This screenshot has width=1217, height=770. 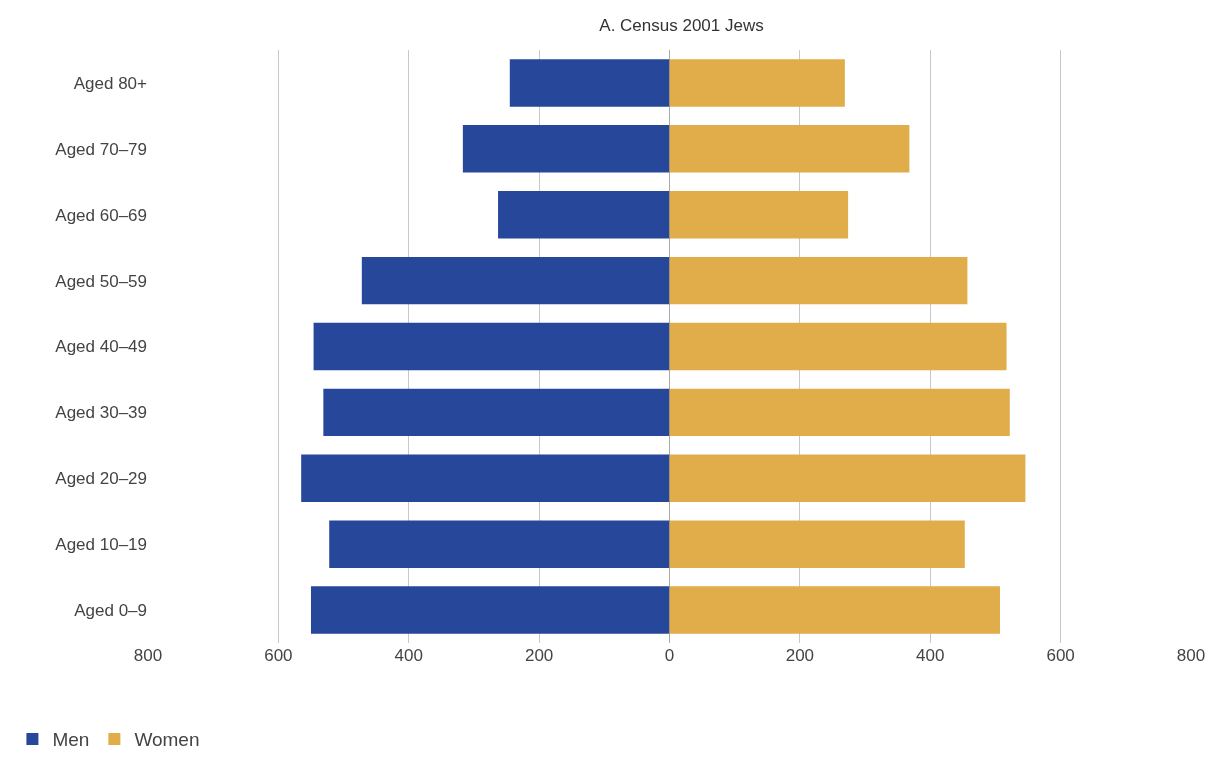 What do you see at coordinates (101, 347) in the screenshot?
I see `y-tick-label: Aged 40–49` at bounding box center [101, 347].